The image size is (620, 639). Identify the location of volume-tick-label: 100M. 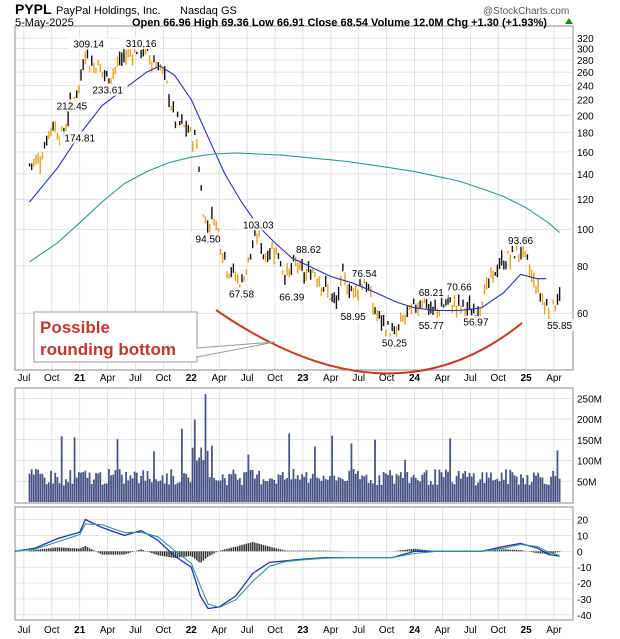
(589, 462).